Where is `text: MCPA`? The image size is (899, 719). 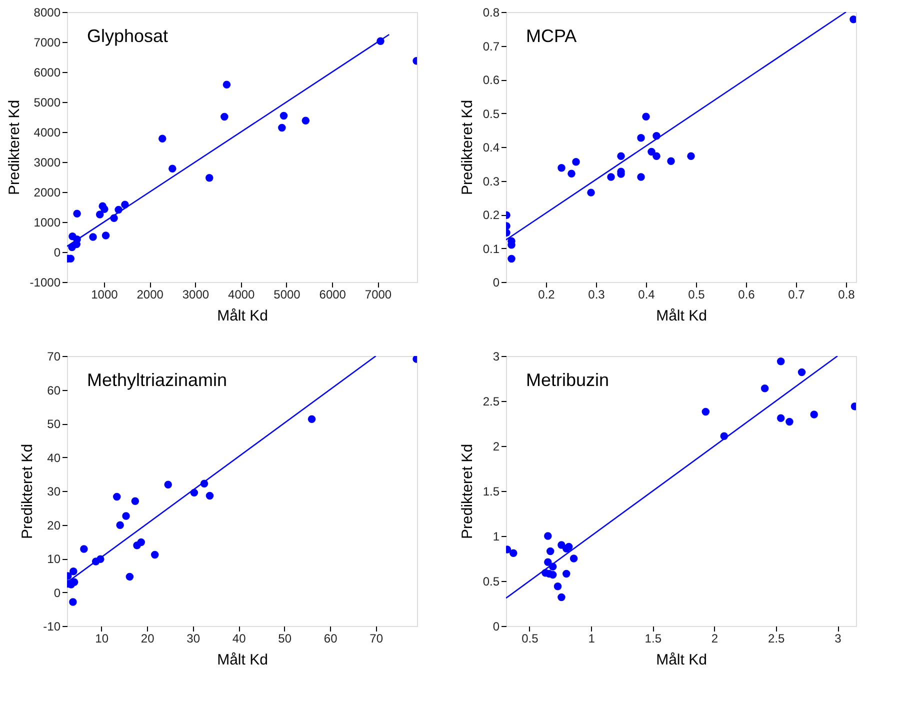
text: MCPA is located at coordinates (551, 36).